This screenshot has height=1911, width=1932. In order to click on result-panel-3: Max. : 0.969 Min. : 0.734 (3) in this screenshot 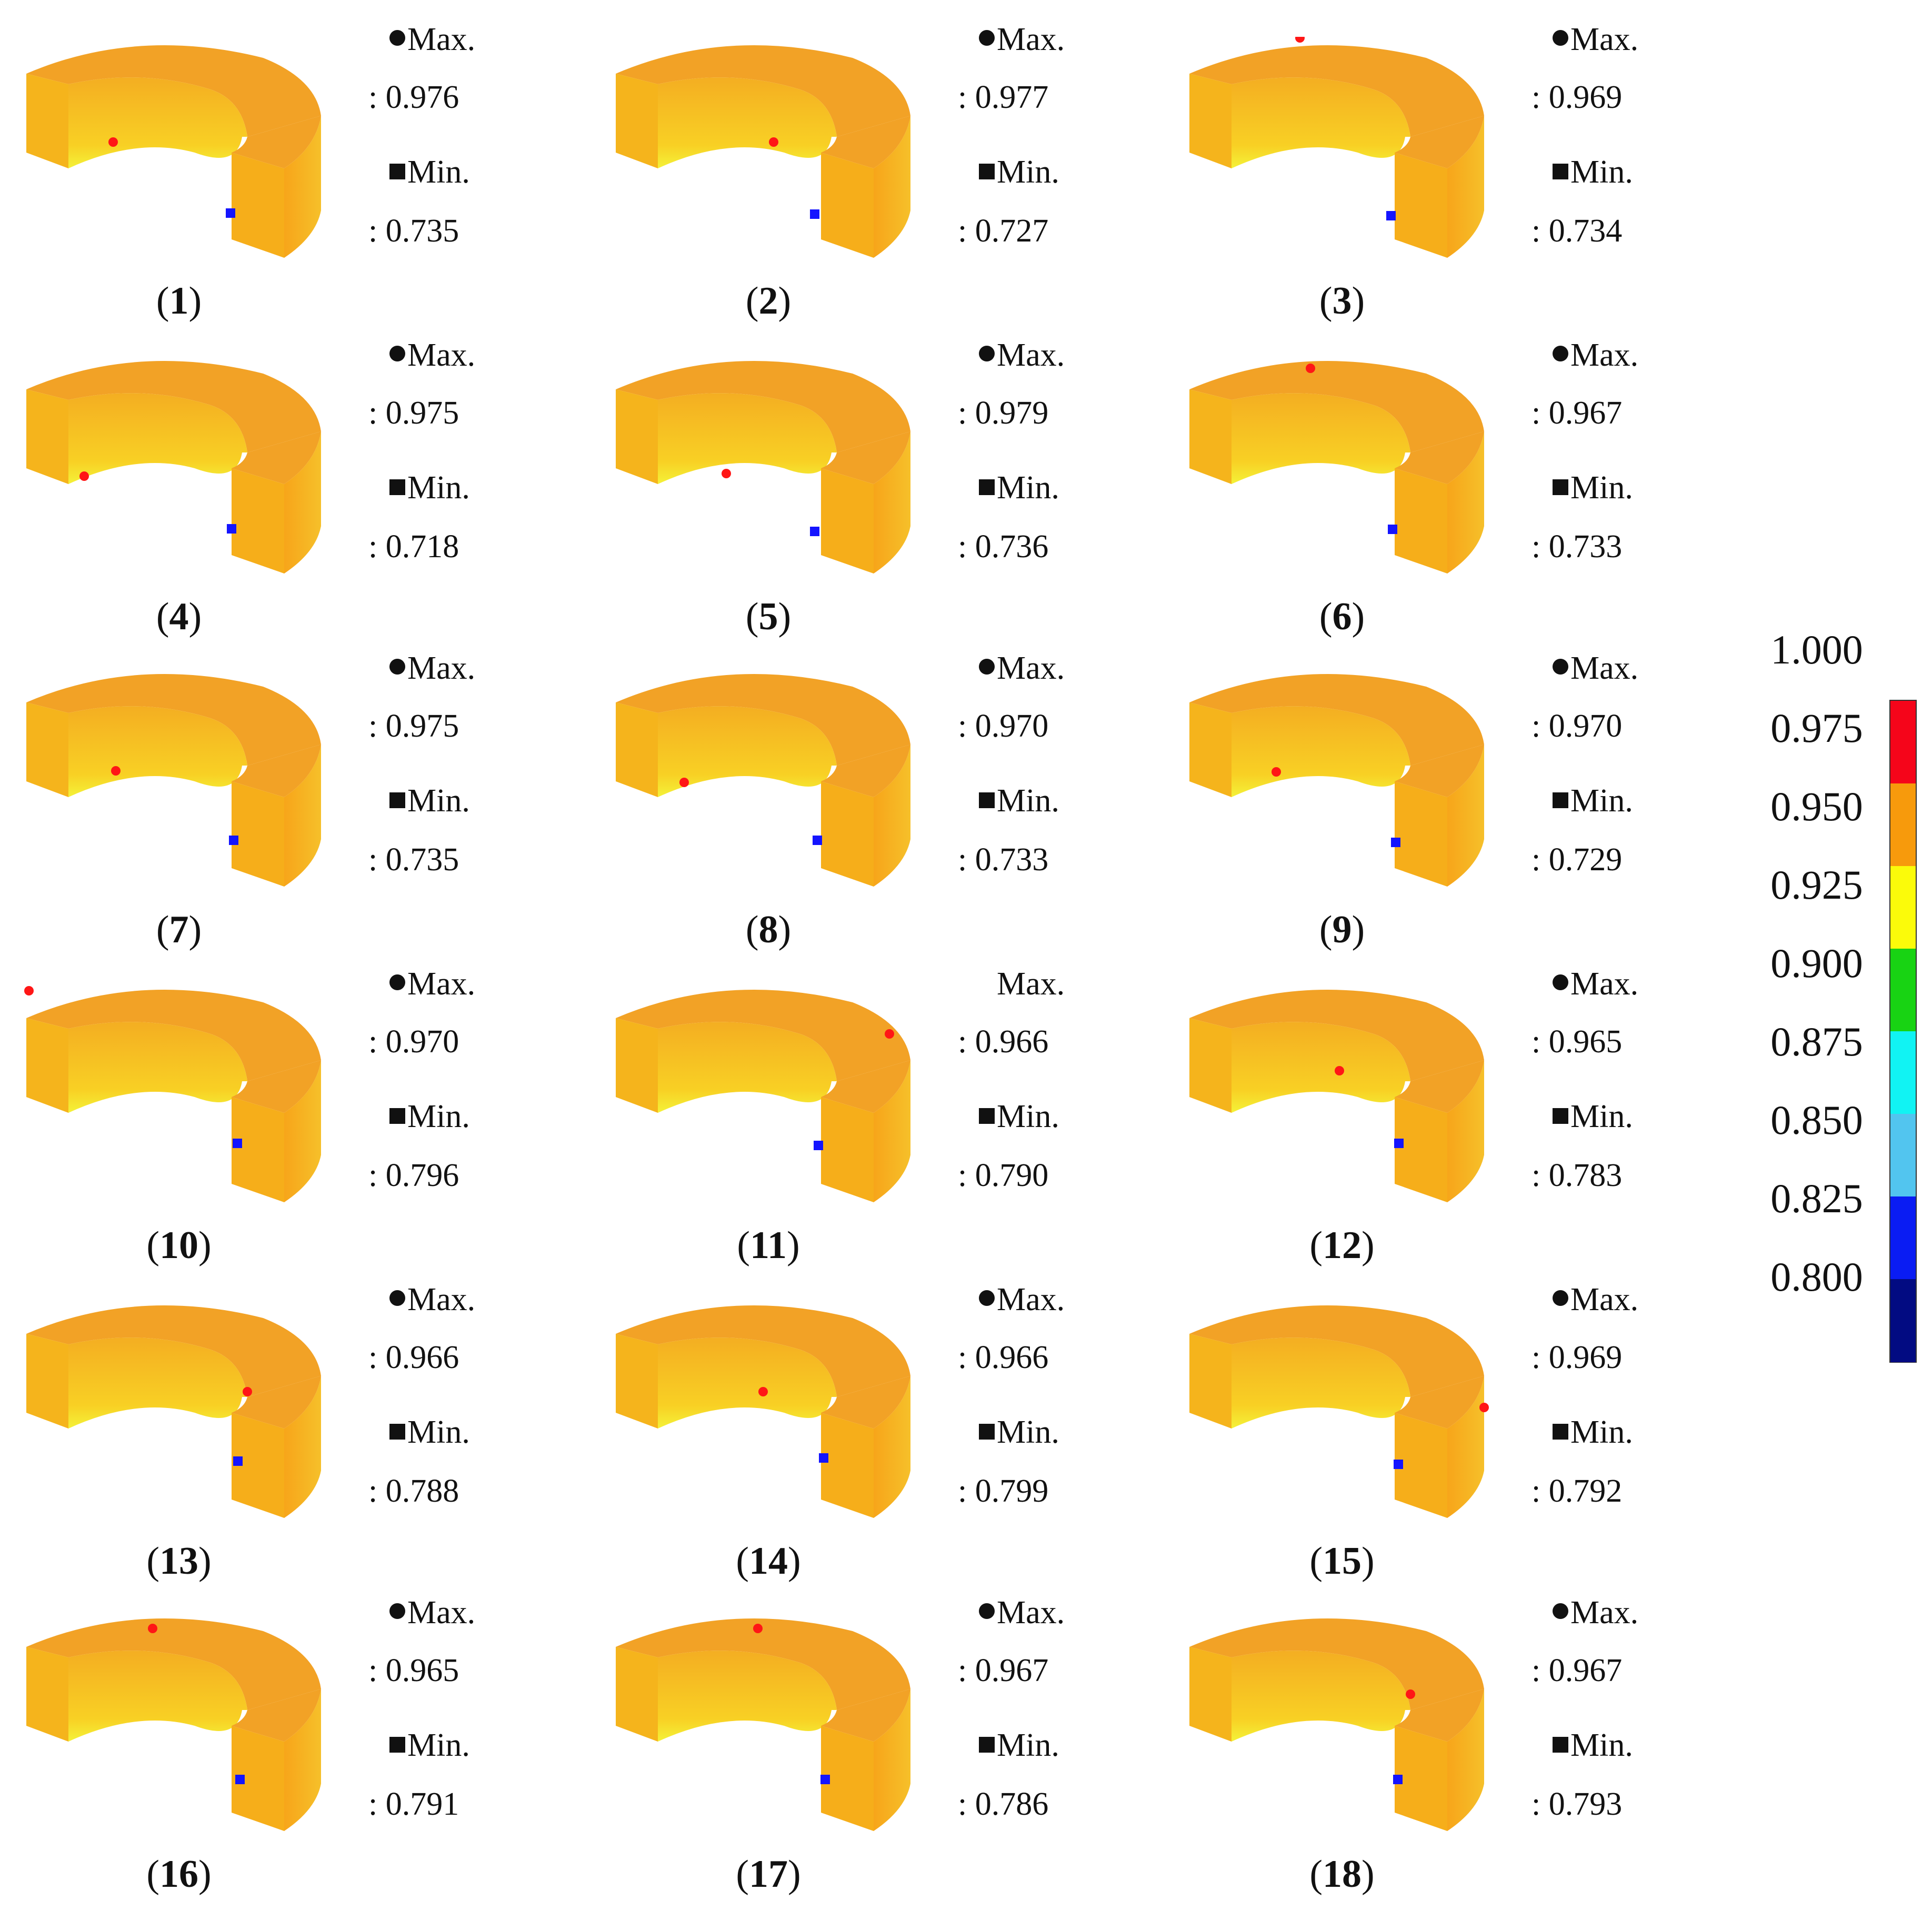, I will do `click(1466, 171)`.